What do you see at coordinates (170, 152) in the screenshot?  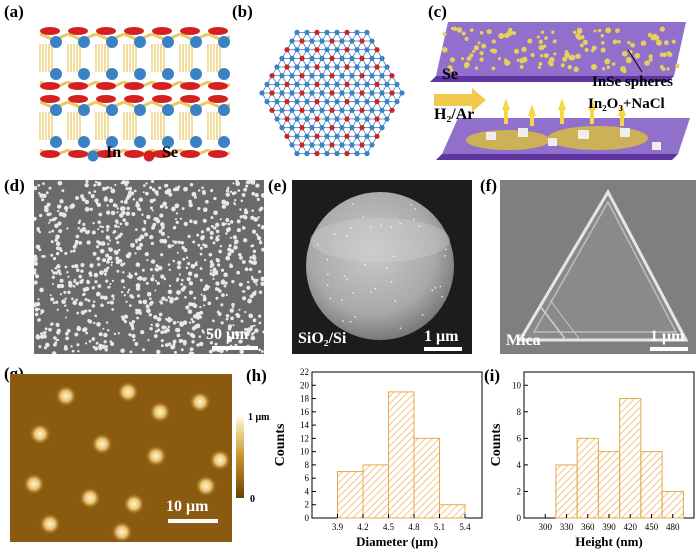 I see `legend-se-label: Se` at bounding box center [170, 152].